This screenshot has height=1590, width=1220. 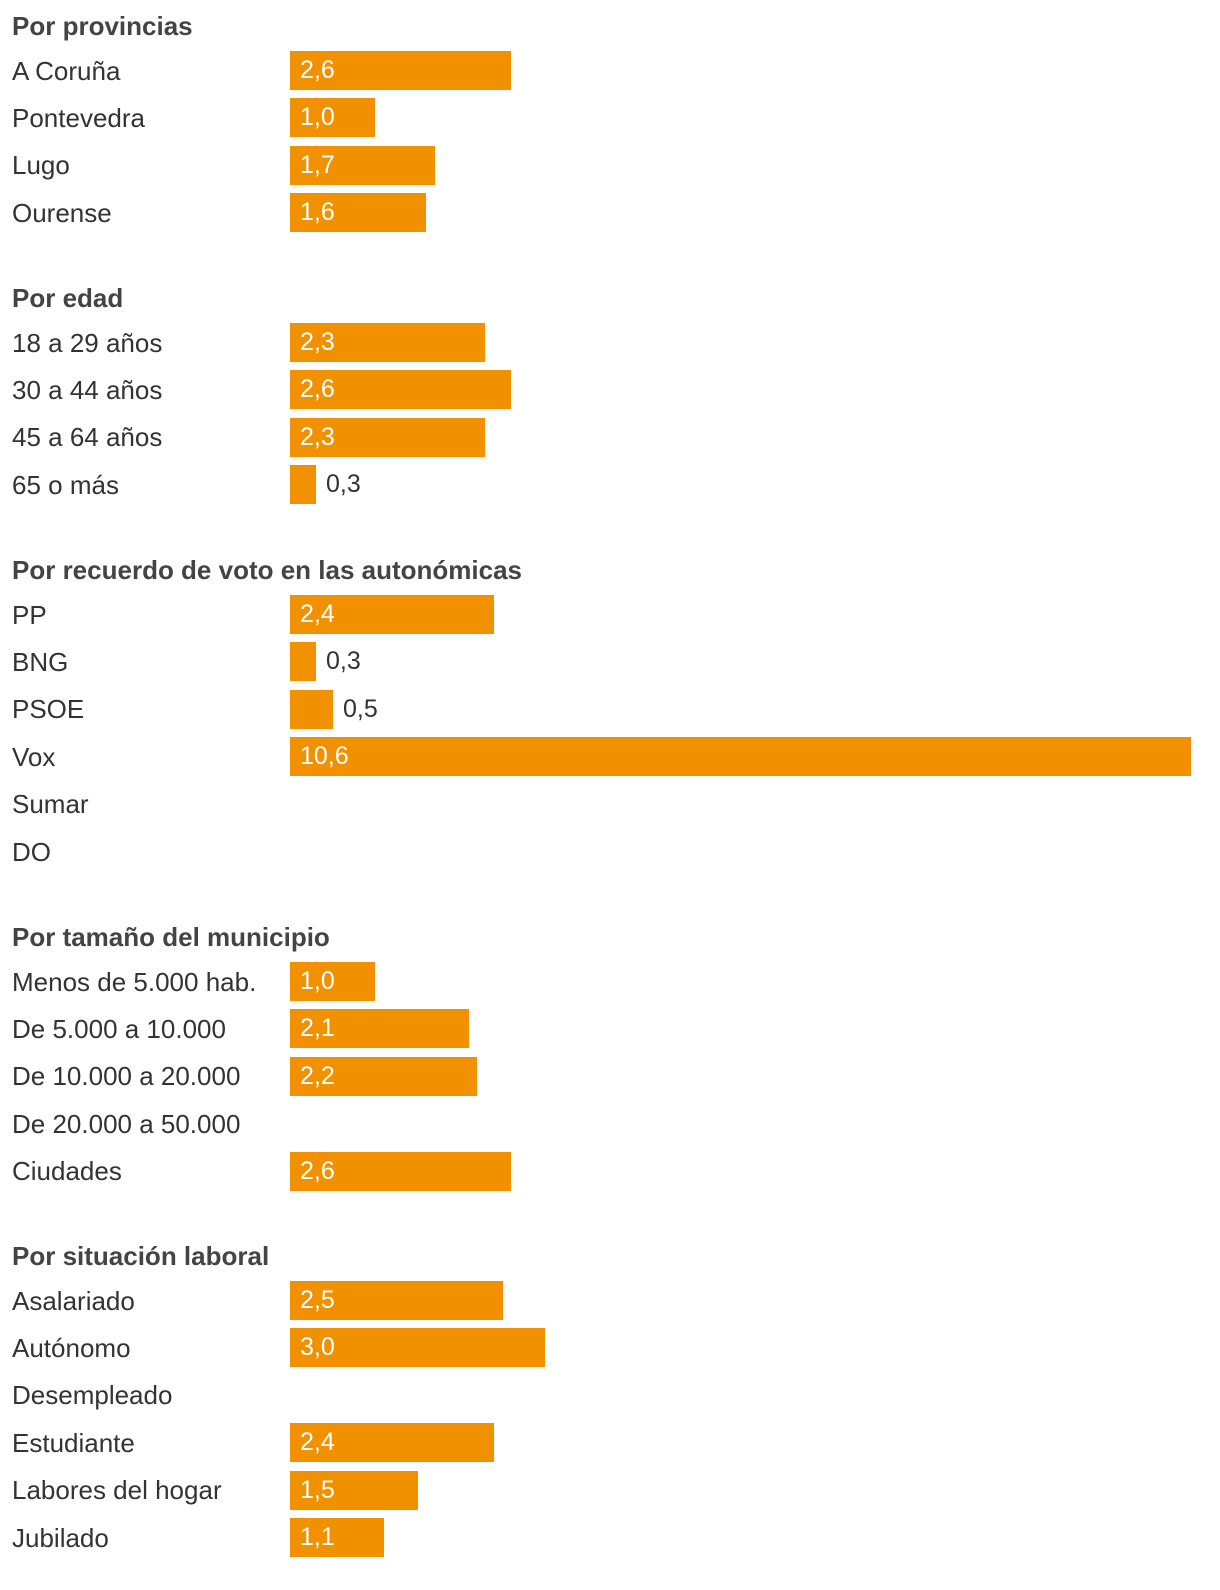 What do you see at coordinates (324, 756) in the screenshot?
I see `data-label: 10,6` at bounding box center [324, 756].